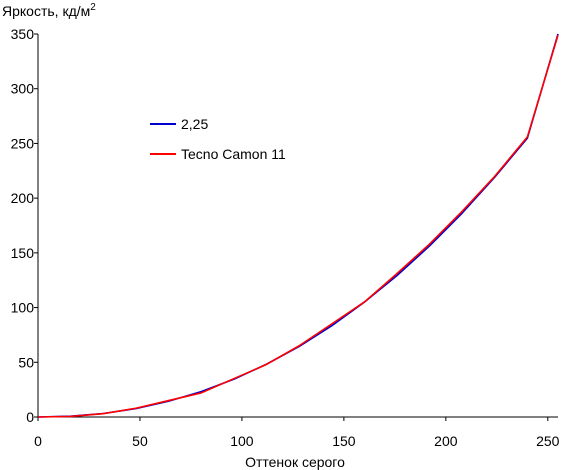 This screenshot has height=470, width=562. What do you see at coordinates (218, 139) in the screenshot?
I see `legend: 2,25 Tecno Camon 11` at bounding box center [218, 139].